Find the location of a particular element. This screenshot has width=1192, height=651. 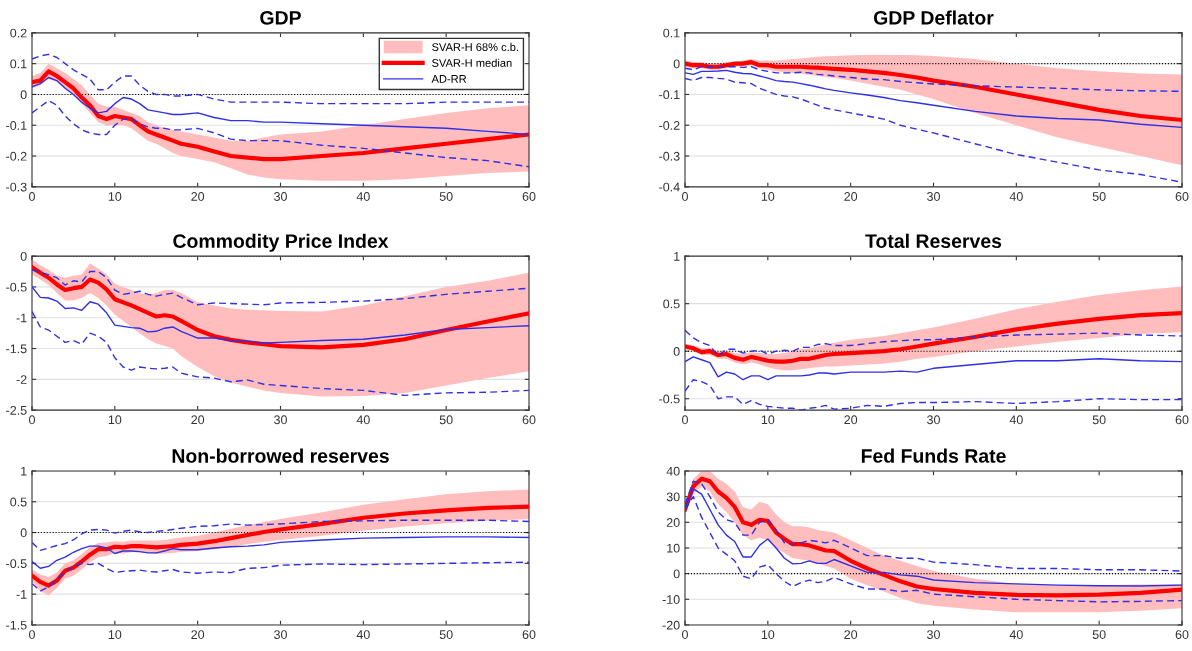

y-tick-label: -0.3 is located at coordinates (16, 187).